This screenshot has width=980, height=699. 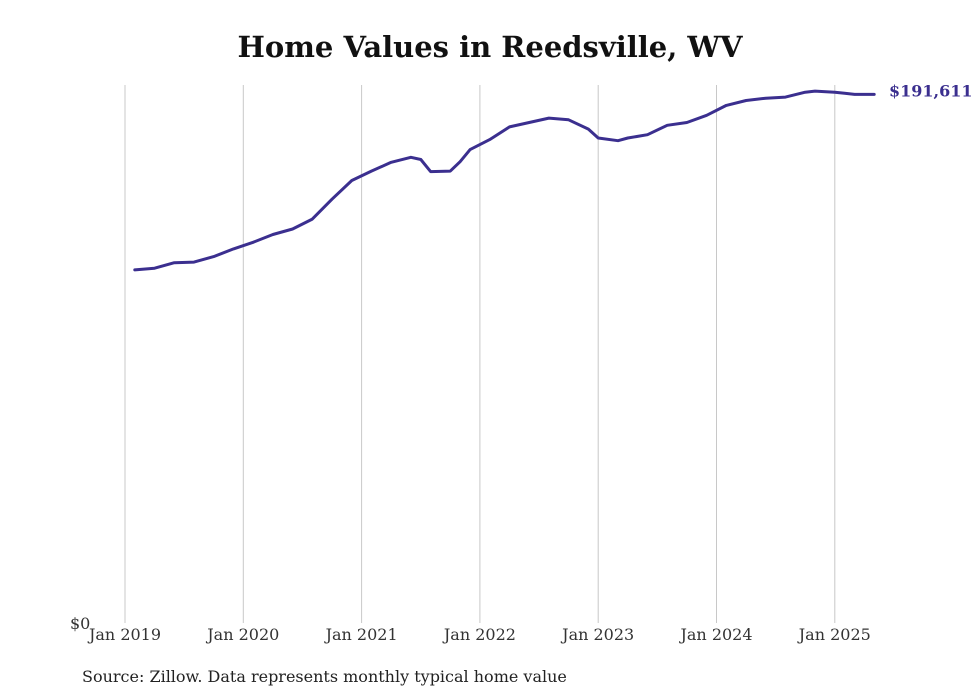 I want to click on annotations: $191,611, so click(x=931, y=90).